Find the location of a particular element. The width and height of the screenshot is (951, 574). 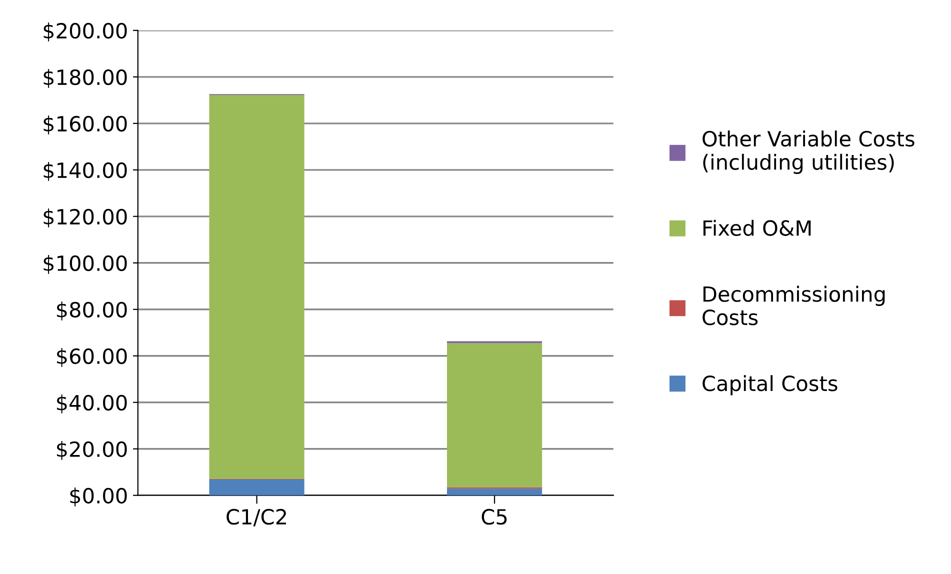

y-tick-label: $40.00 is located at coordinates (92, 404).